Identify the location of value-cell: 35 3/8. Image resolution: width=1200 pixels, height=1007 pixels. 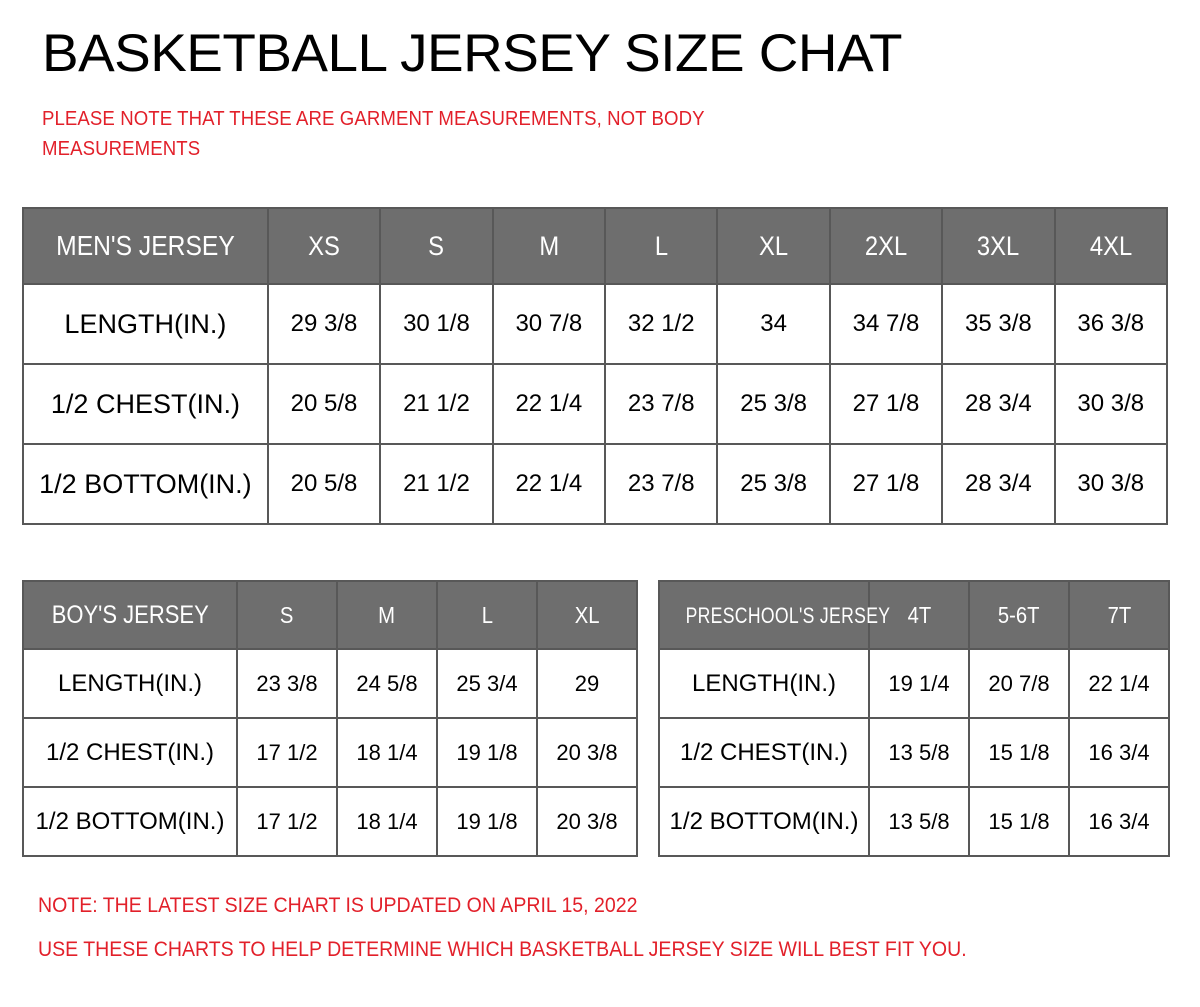
(998, 324).